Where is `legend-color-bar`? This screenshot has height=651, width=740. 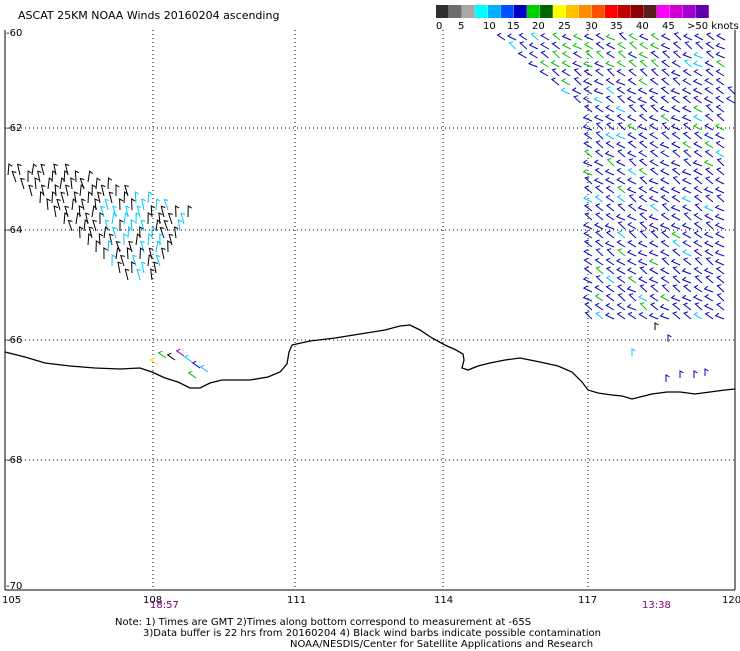 legend-color-bar is located at coordinates (572, 11).